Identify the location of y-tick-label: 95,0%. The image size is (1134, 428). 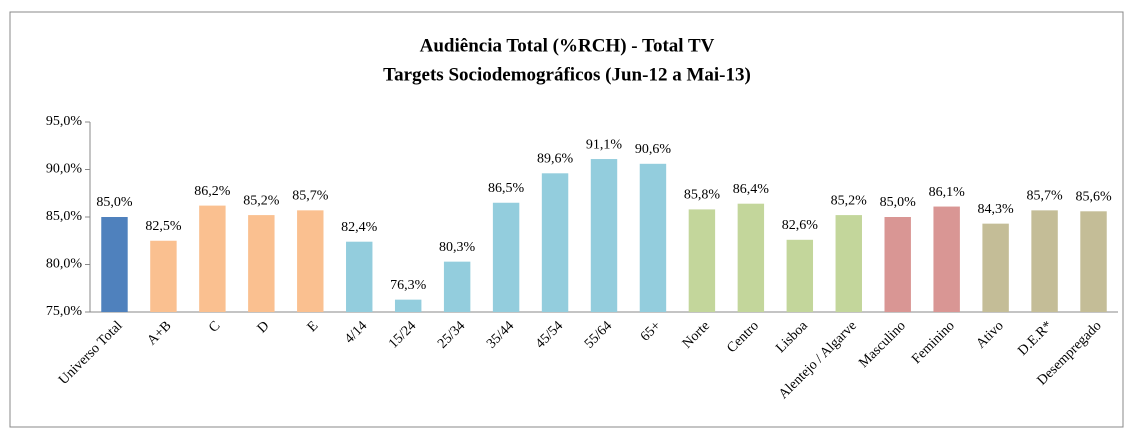
(64, 121).